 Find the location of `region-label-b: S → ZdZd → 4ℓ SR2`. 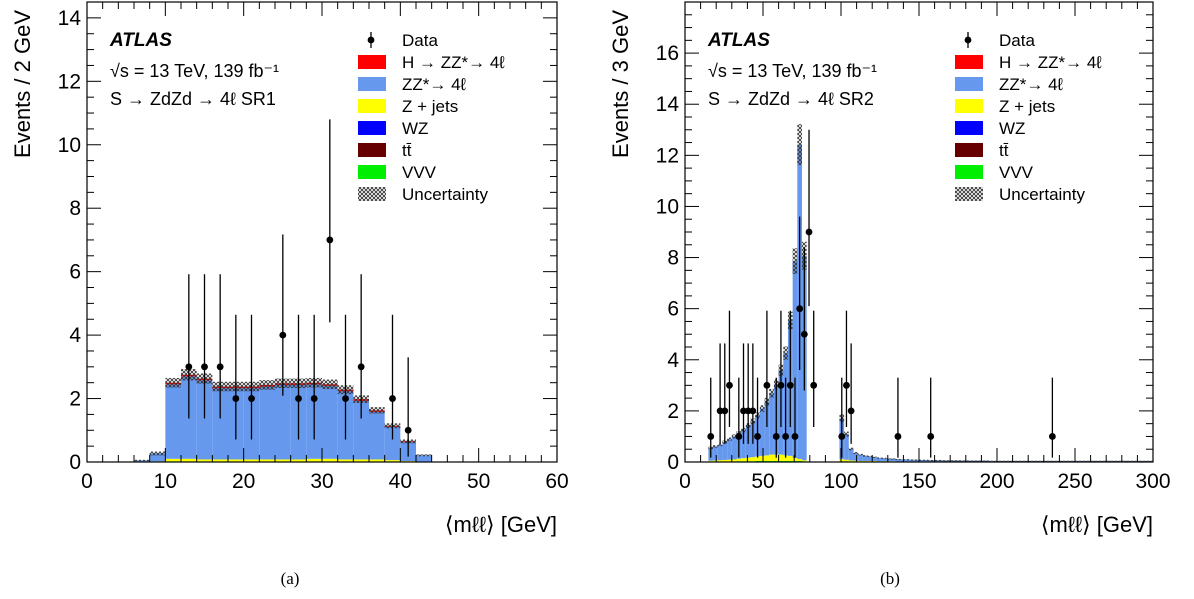

region-label-b: S → ZdZd → 4ℓ SR2 is located at coordinates (791, 99).